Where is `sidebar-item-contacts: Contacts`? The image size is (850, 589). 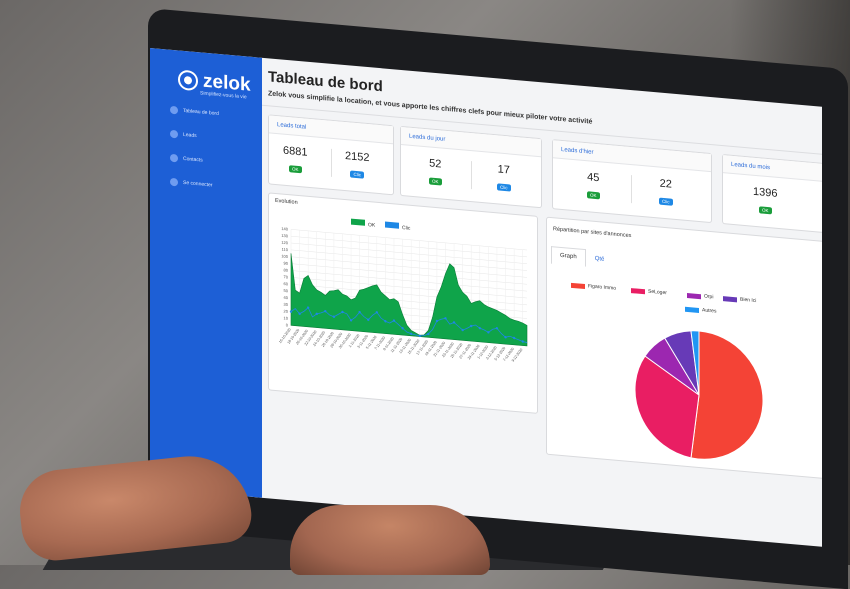
sidebar-item-contacts: Contacts is located at coordinates (186, 159).